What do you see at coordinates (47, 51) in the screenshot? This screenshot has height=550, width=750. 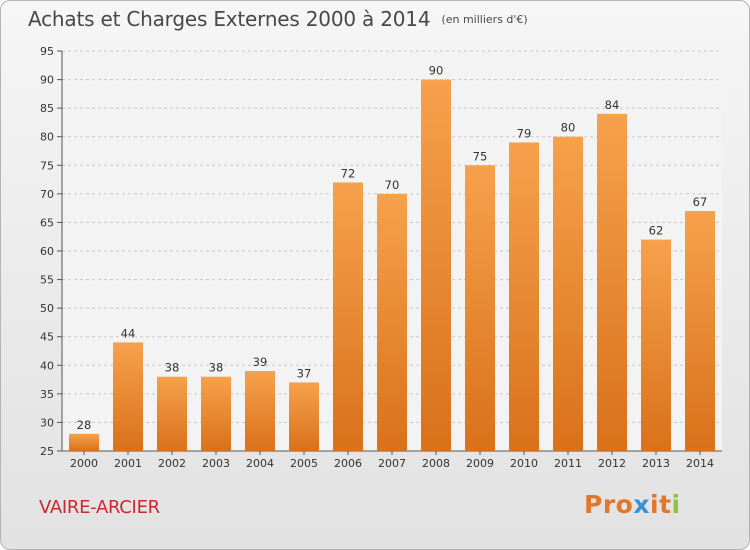 I see `y-tick-label: 95` at bounding box center [47, 51].